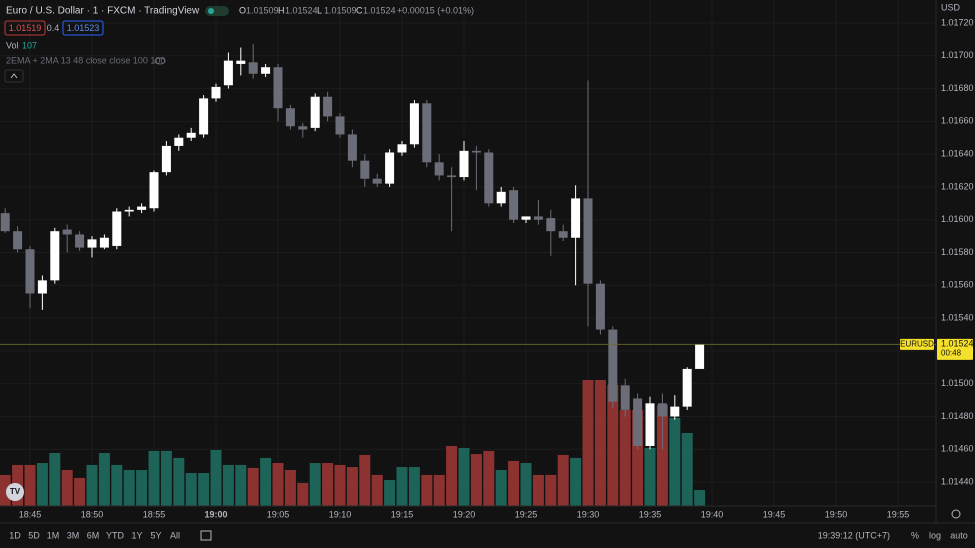  Describe the element at coordinates (359, 10) in the screenshot. I see `ohlc-letter: C` at that location.